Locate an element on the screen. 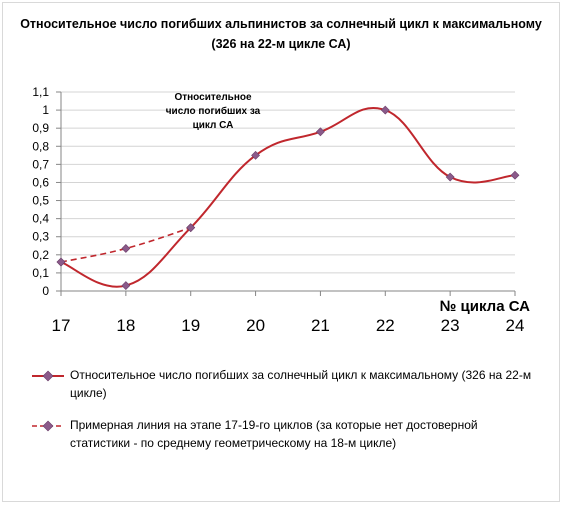 The image size is (564, 506). x-tick-label: 21 is located at coordinates (320, 325).